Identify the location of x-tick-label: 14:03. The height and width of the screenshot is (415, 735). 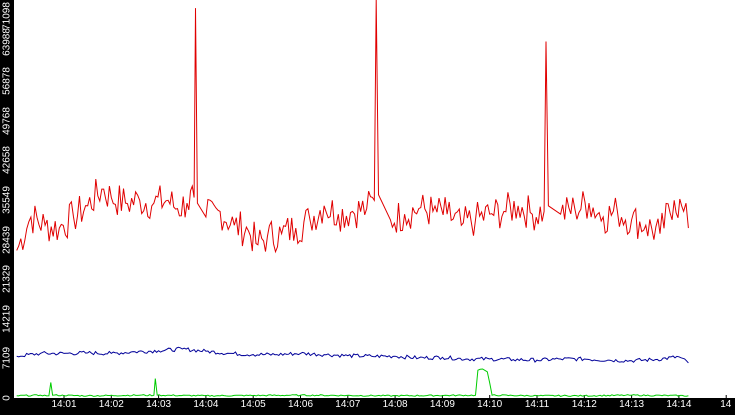
(159, 404).